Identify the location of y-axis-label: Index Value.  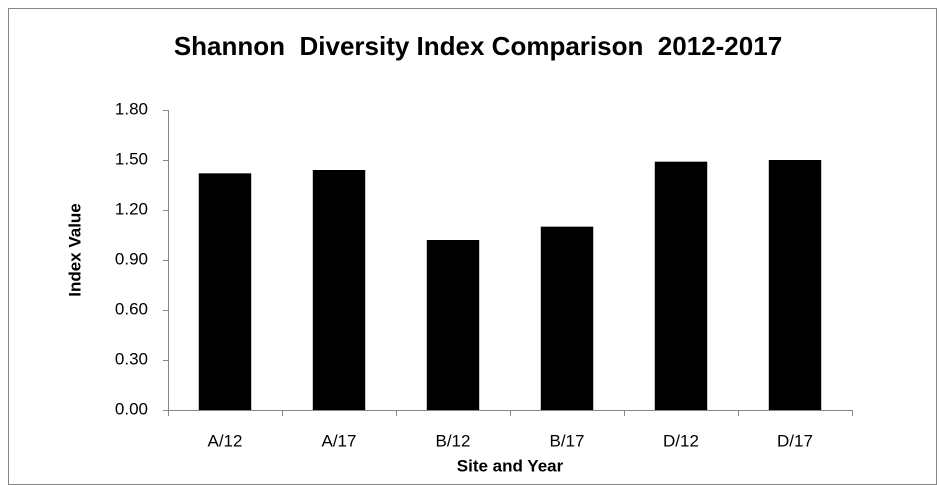
(74, 250).